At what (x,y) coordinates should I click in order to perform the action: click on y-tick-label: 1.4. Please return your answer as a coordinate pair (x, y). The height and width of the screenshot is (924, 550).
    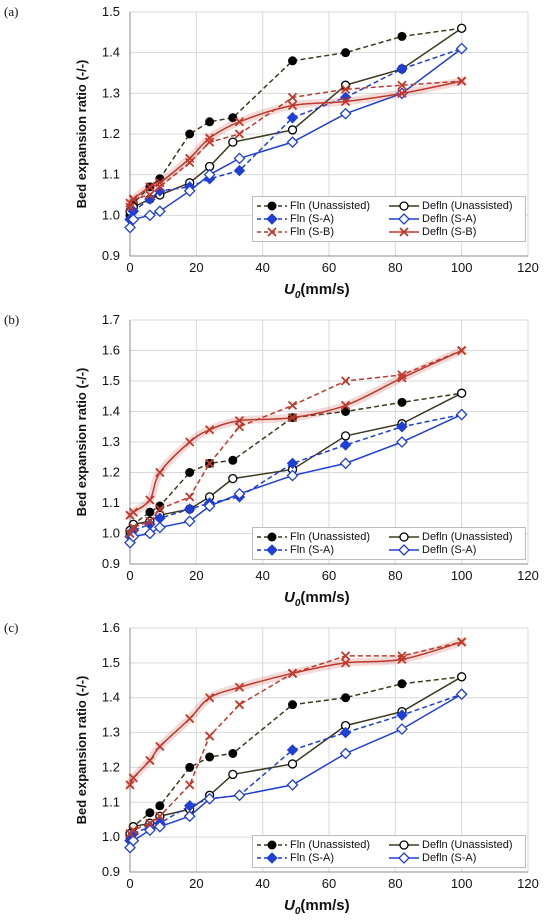
    Looking at the image, I should click on (111, 697).